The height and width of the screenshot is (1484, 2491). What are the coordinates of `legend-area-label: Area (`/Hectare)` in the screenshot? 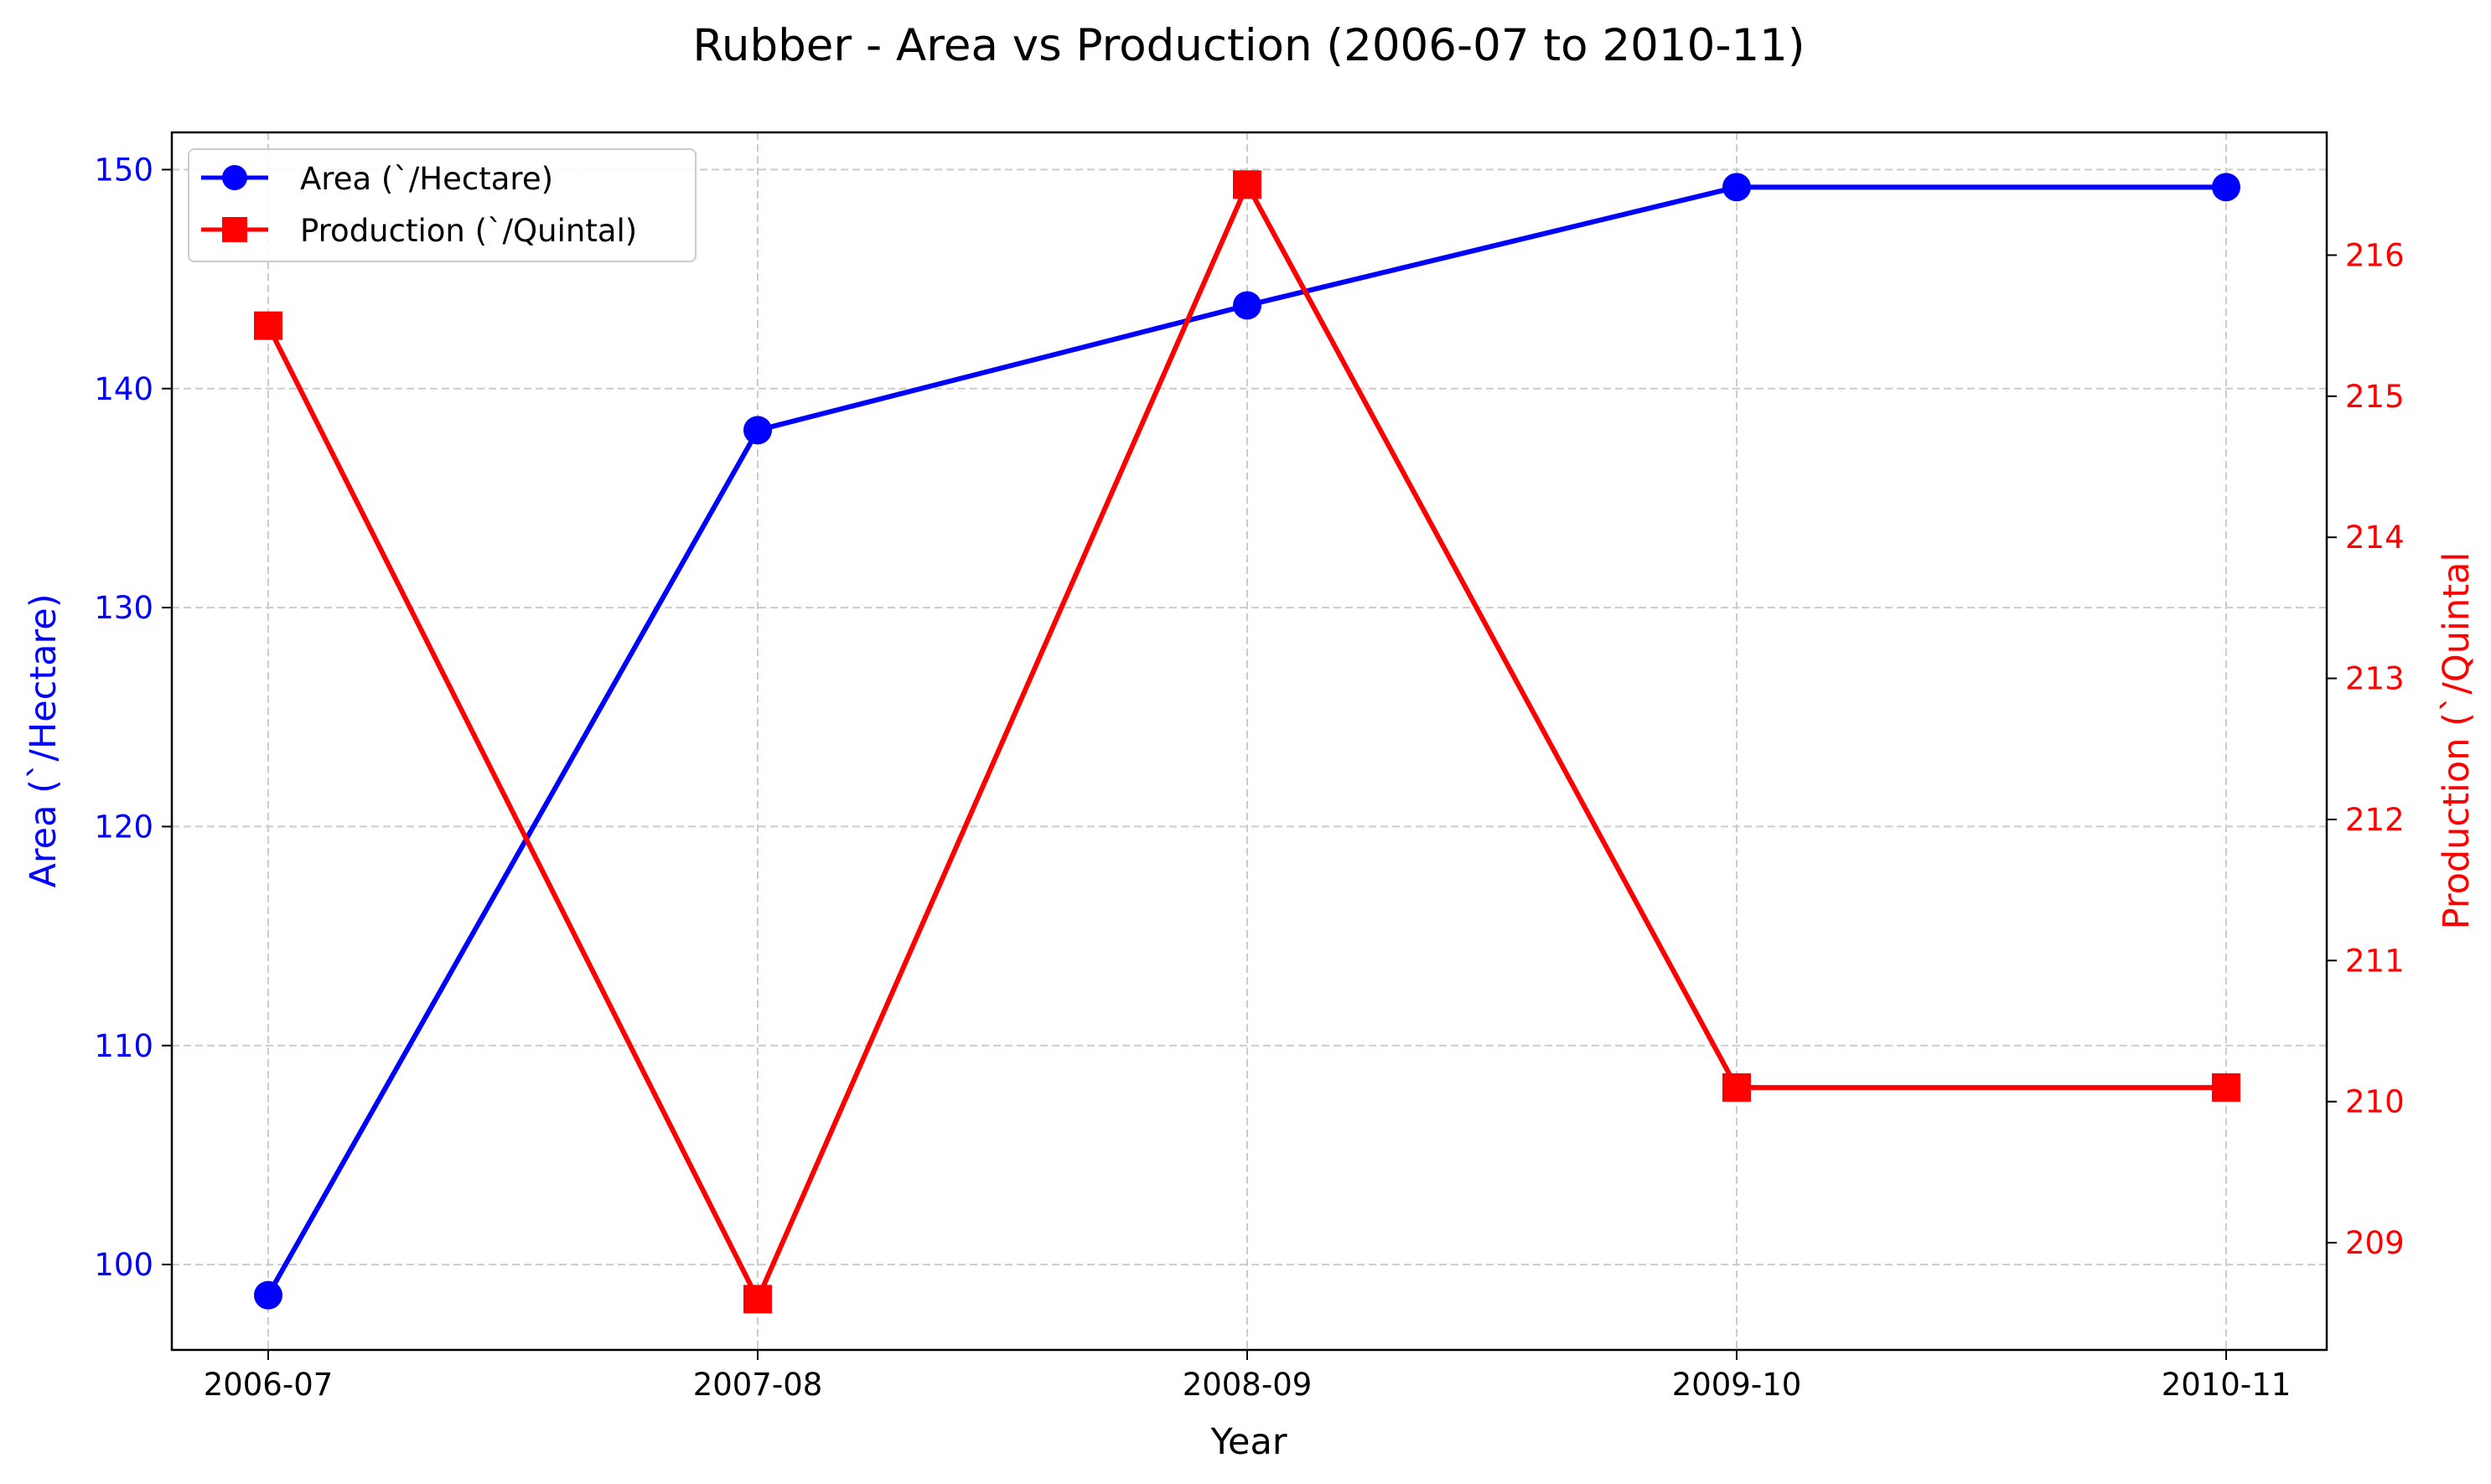 It's located at (426, 179).